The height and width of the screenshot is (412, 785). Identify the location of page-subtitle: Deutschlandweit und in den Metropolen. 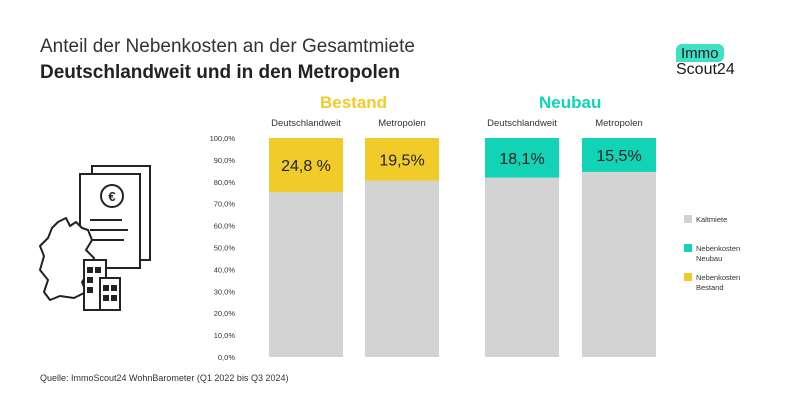
(220, 72).